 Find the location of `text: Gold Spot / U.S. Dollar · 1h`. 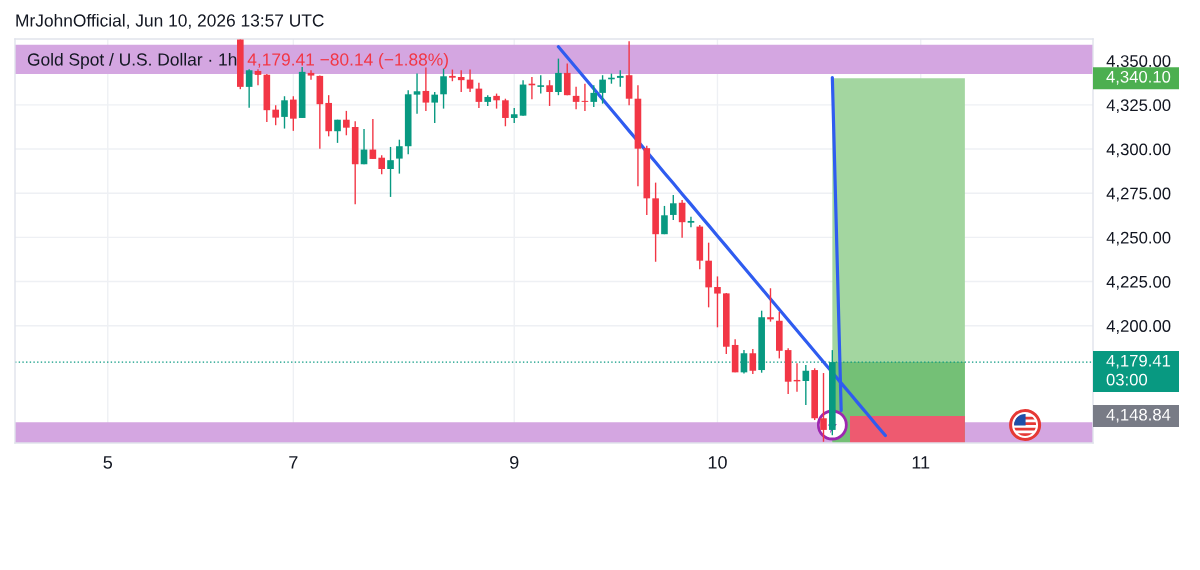

text: Gold Spot / U.S. Dollar · 1h is located at coordinates (132, 61).